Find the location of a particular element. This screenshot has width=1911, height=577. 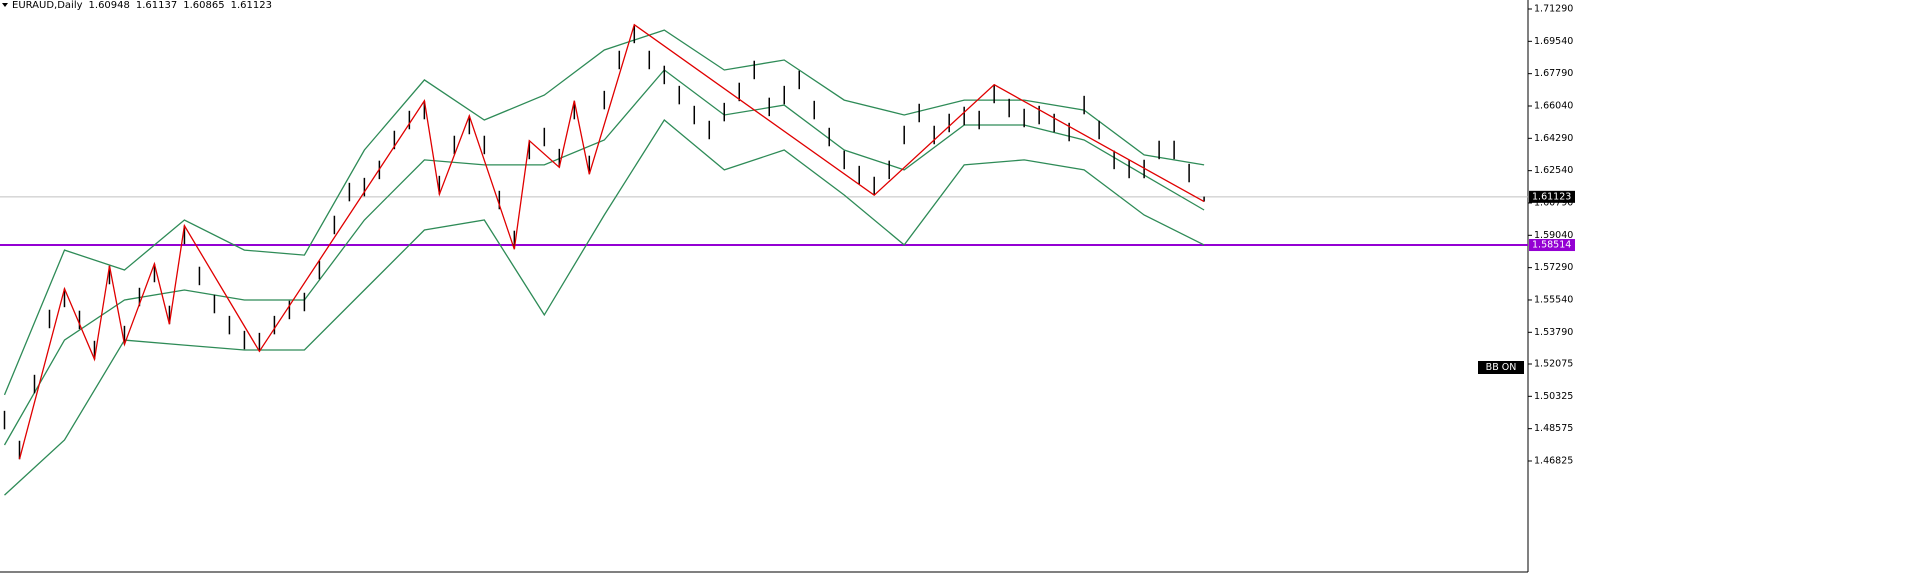

indicator-label: BB ON is located at coordinates (1501, 367).